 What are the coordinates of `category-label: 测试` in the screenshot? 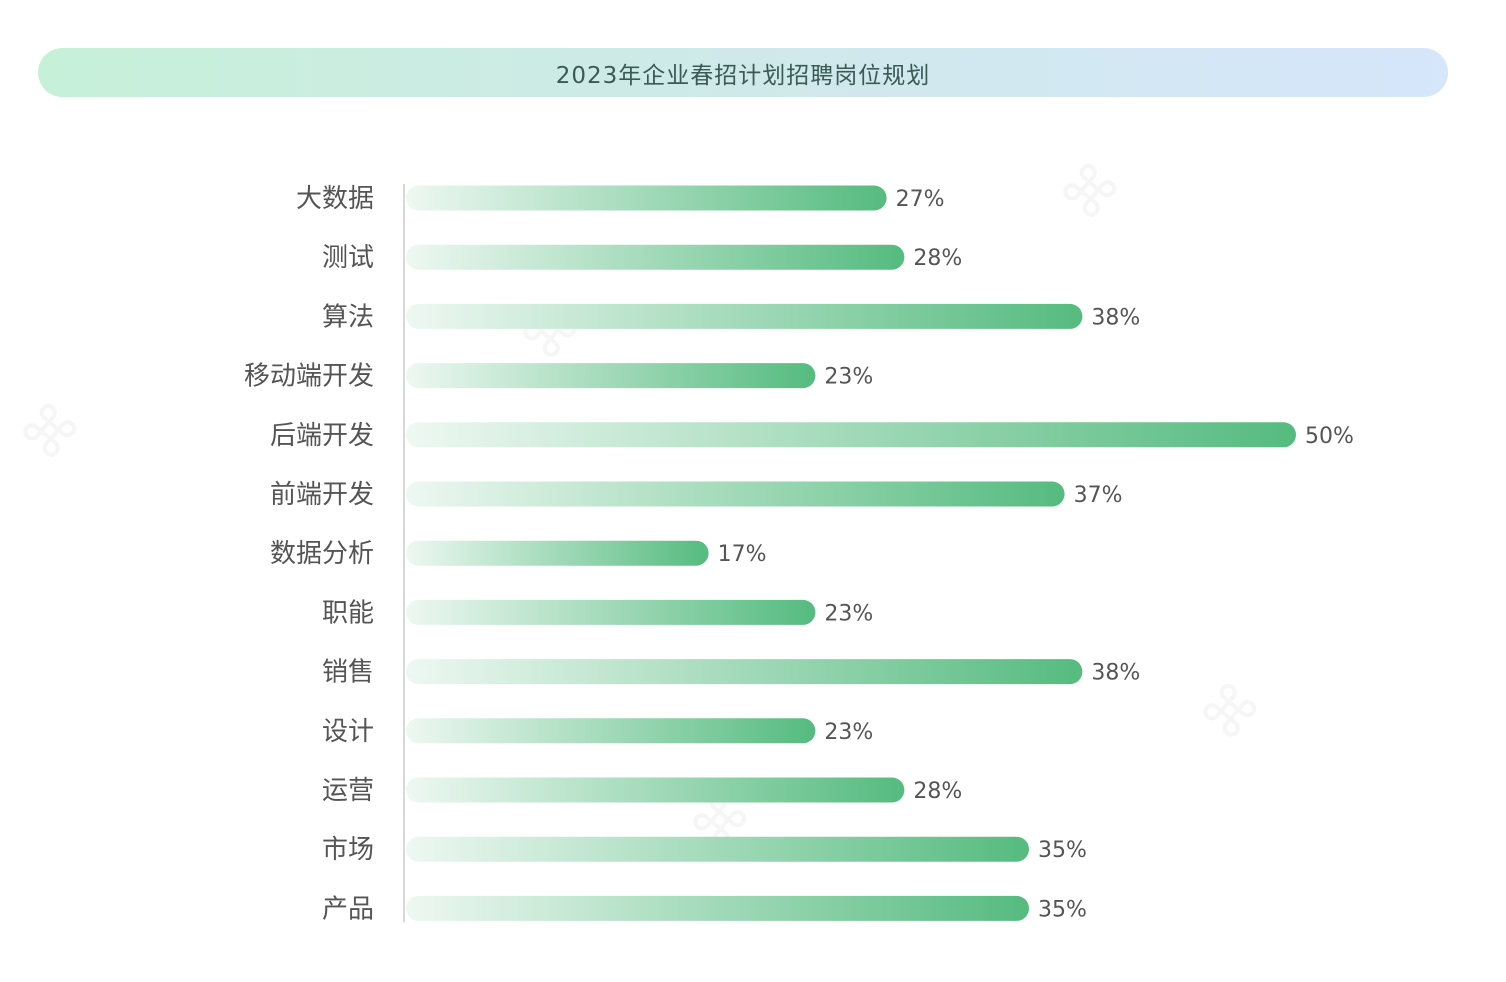 It's located at (348, 258).